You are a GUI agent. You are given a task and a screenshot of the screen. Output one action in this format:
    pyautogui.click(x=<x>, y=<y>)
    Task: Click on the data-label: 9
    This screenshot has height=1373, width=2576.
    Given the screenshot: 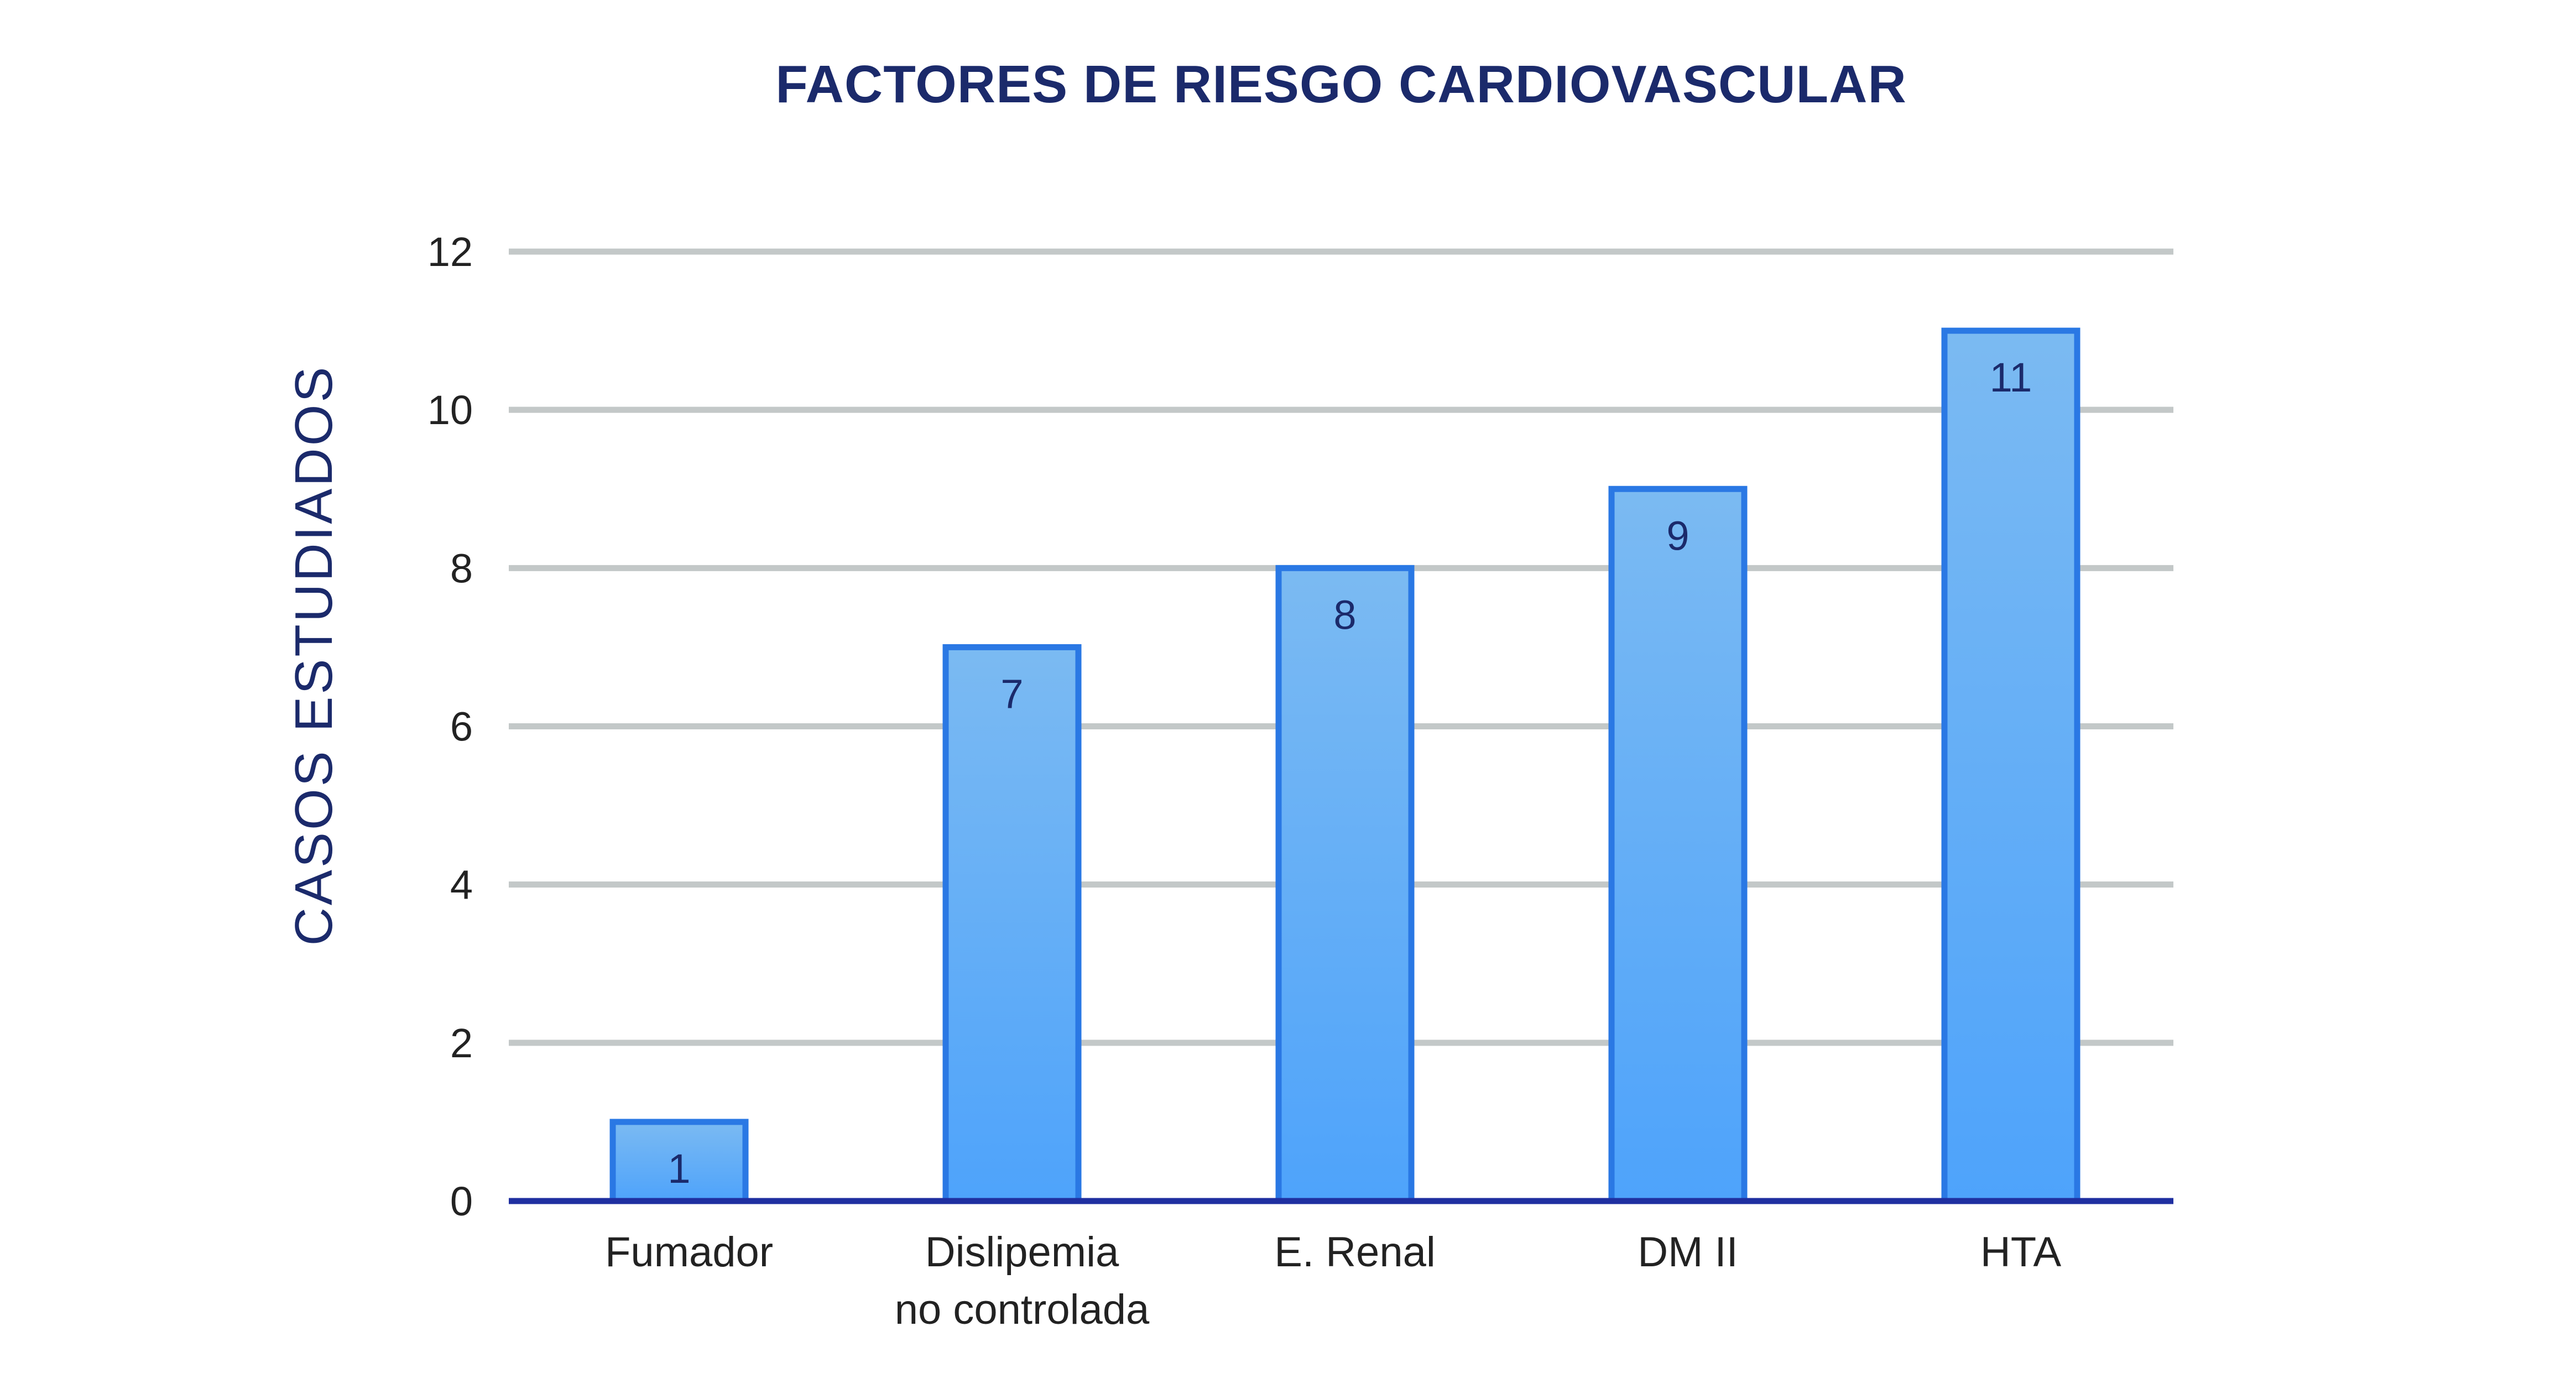 What is the action you would take?
    pyautogui.click(x=1677, y=535)
    